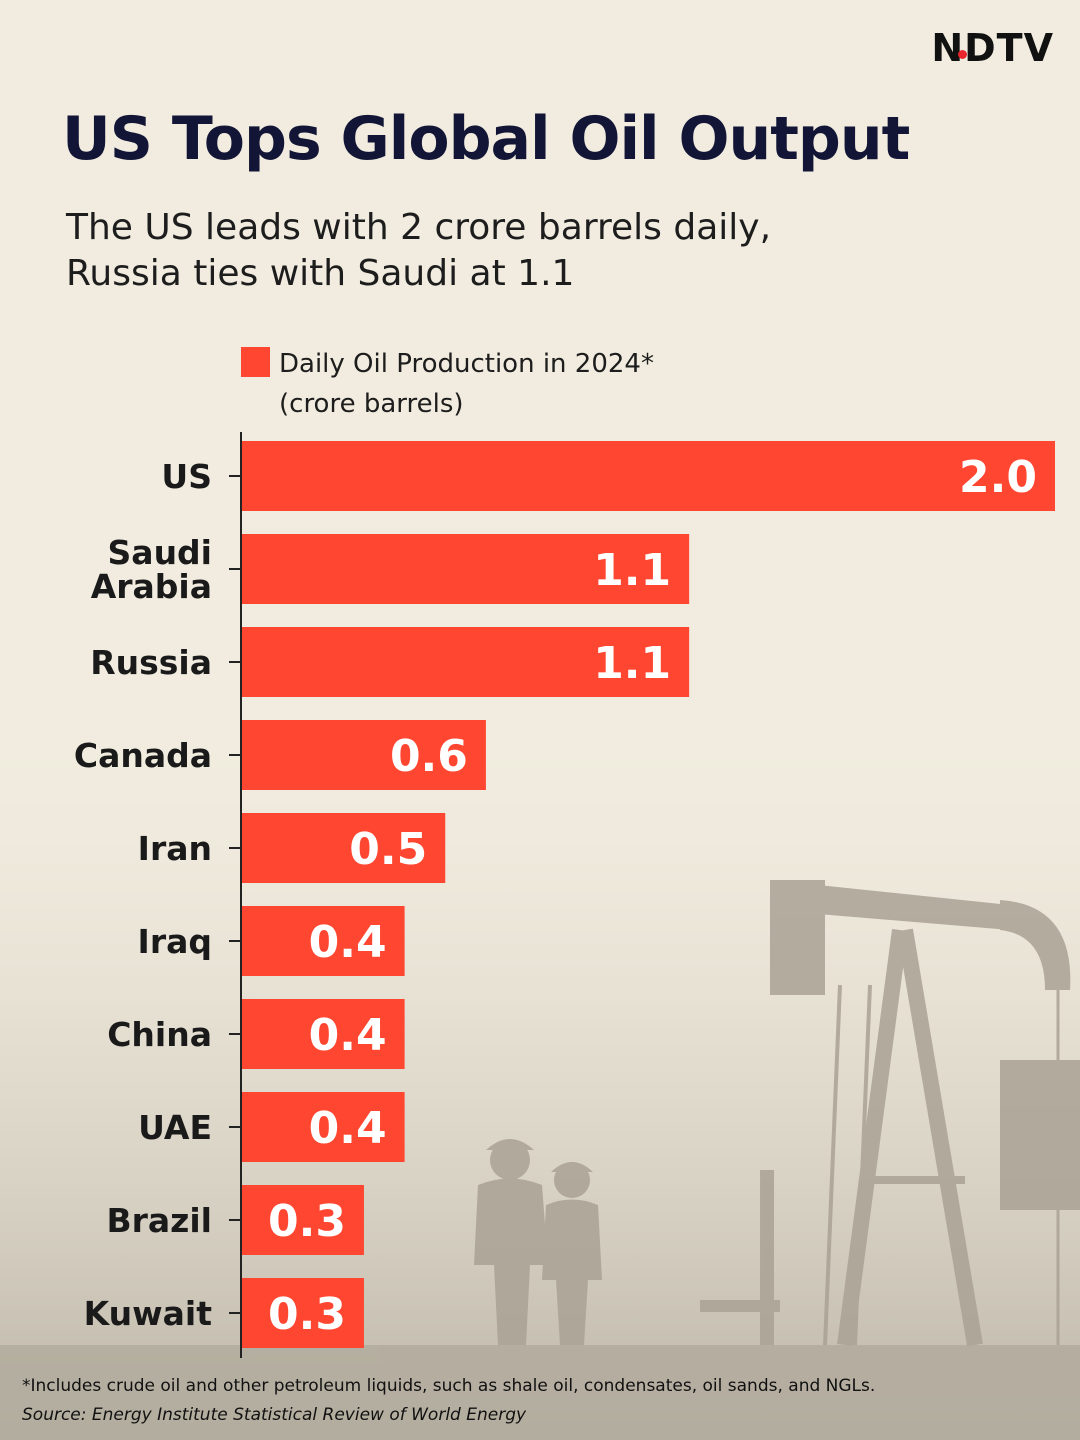 The height and width of the screenshot is (1440, 1080). Describe the element at coordinates (963, 54) in the screenshot. I see `logo-red-dot` at that location.